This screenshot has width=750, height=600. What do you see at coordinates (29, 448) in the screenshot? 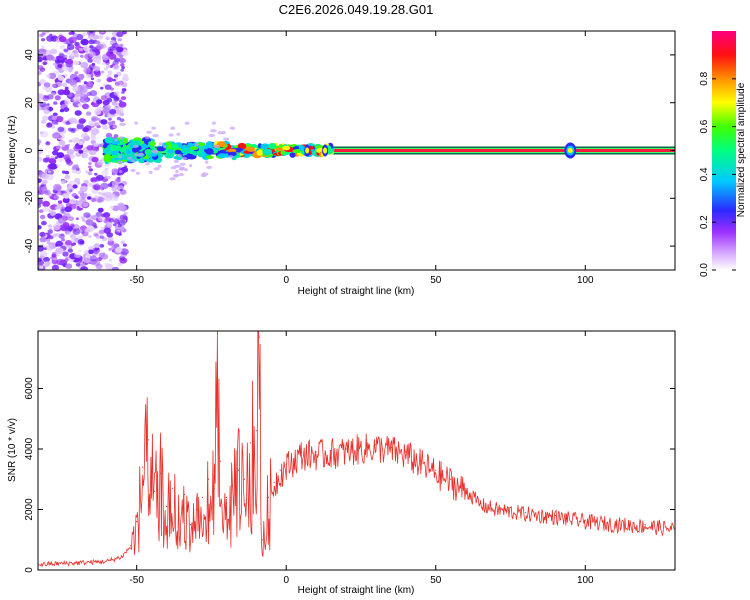
I see `y-tick-label: 4000` at bounding box center [29, 448].